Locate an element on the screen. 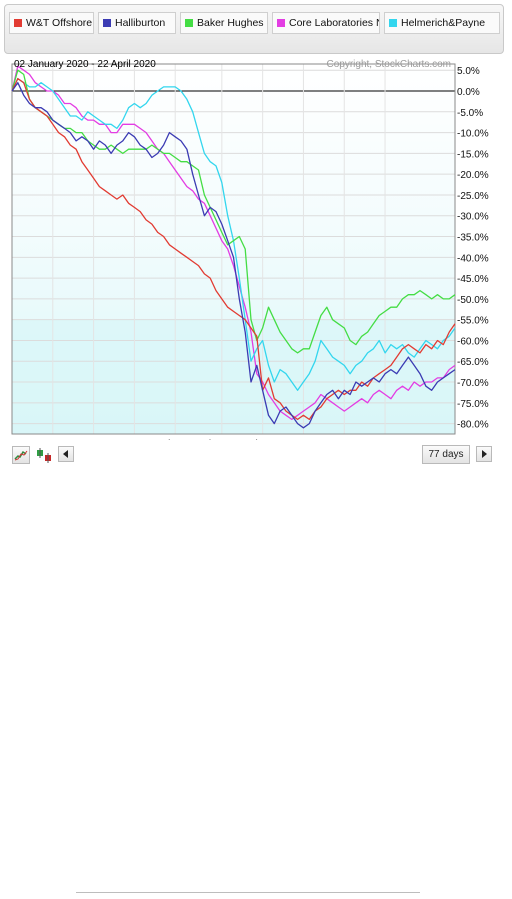 This screenshot has height=899, width=512. x-tick-month-label: Apr is located at coordinates (415, 439).